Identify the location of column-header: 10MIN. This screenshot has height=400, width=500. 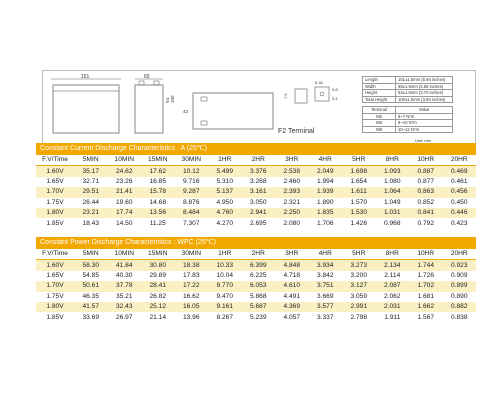
(124, 161).